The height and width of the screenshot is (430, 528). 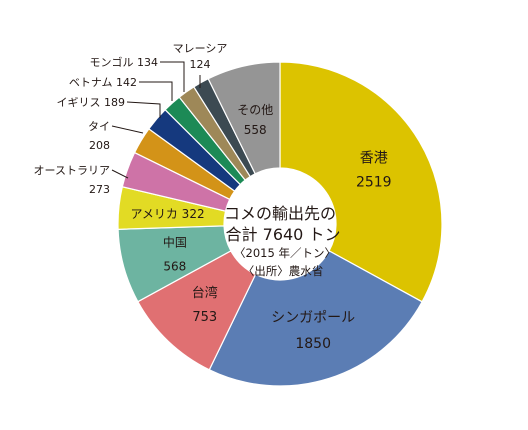 I want to click on donut-hole, so click(x=280, y=224).